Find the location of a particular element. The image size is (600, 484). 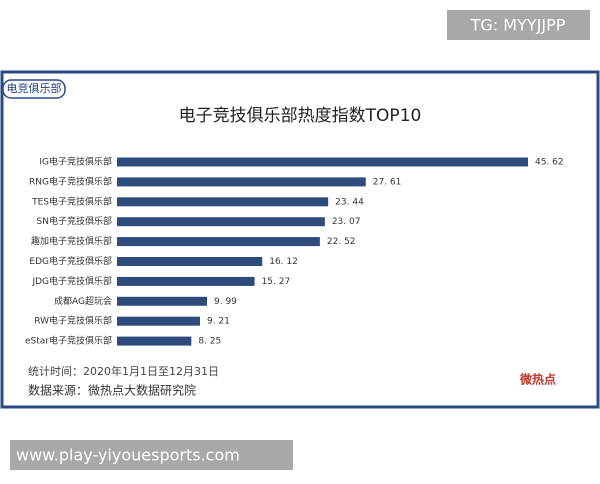

category-label: TES电子竞技俱乐部 is located at coordinates (71, 201).